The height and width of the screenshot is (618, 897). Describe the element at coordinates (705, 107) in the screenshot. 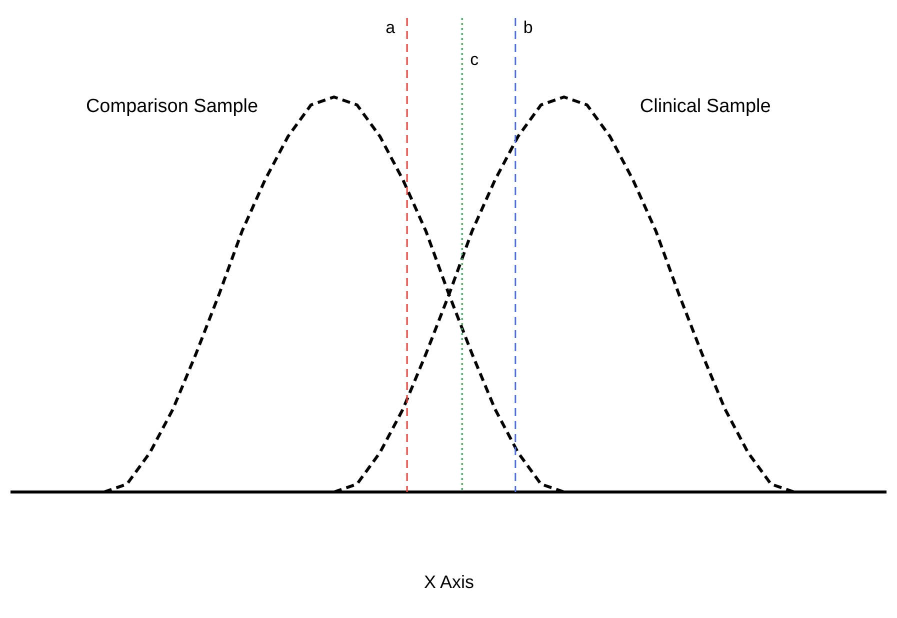

I see `series-label: Clinical Sample` at that location.